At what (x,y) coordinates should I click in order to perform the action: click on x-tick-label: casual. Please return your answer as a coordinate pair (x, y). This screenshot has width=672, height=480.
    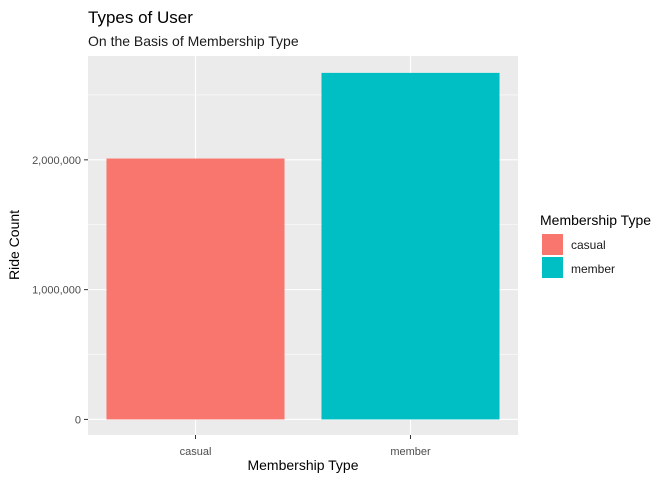
    Looking at the image, I should click on (196, 452).